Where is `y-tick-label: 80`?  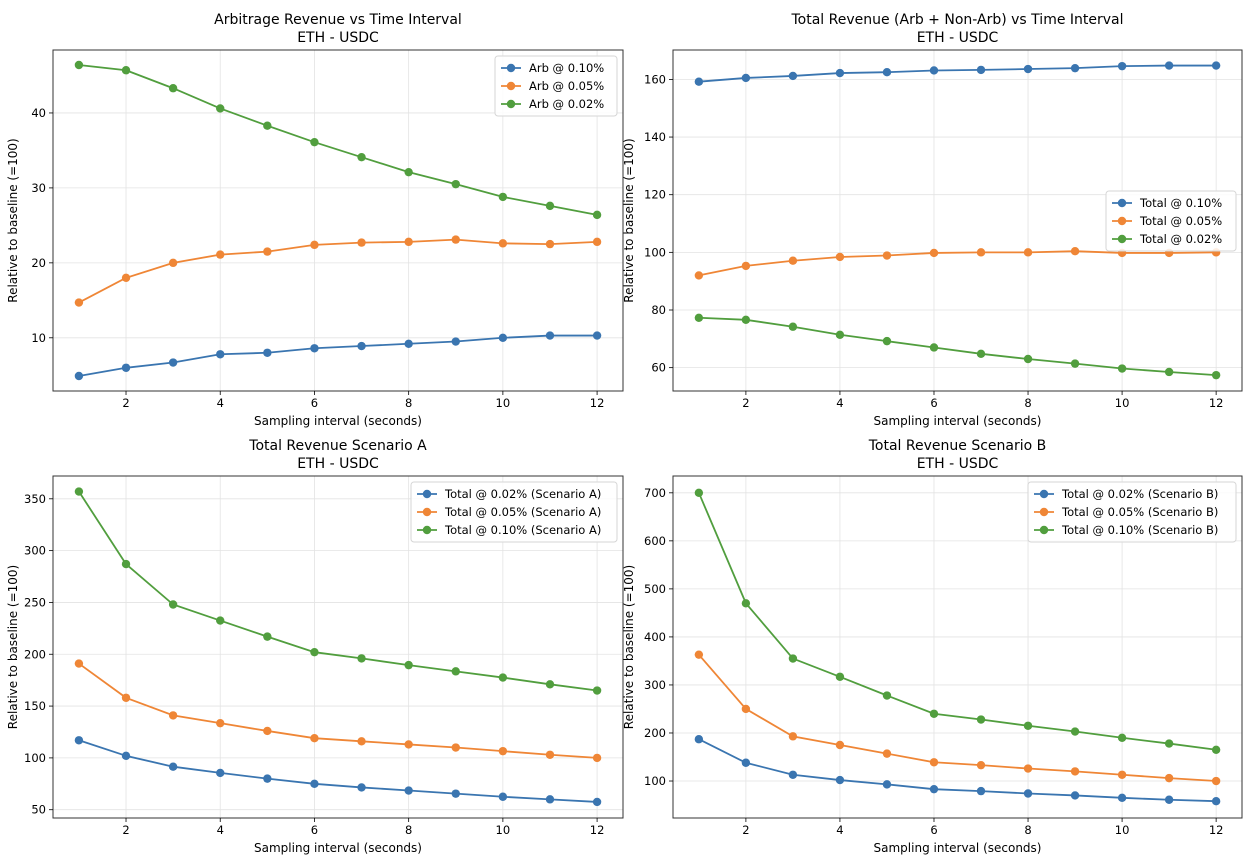
y-tick-label: 80 is located at coordinates (658, 310).